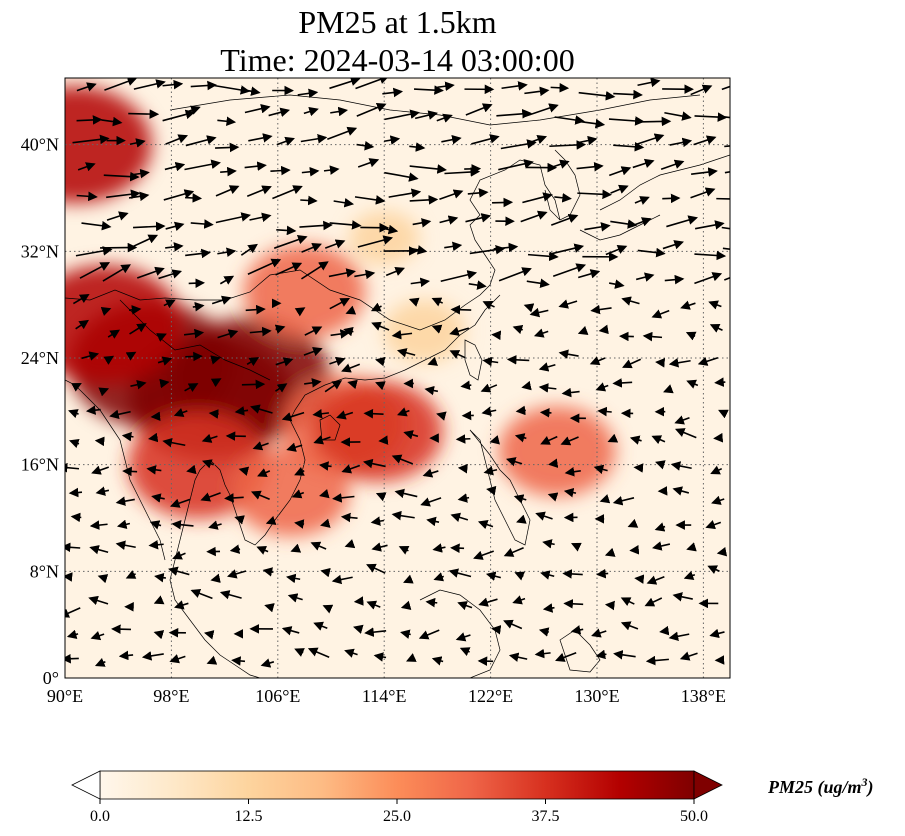  What do you see at coordinates (596, 696) in the screenshot?
I see `longitude-tick-label: 130°E` at bounding box center [596, 696].